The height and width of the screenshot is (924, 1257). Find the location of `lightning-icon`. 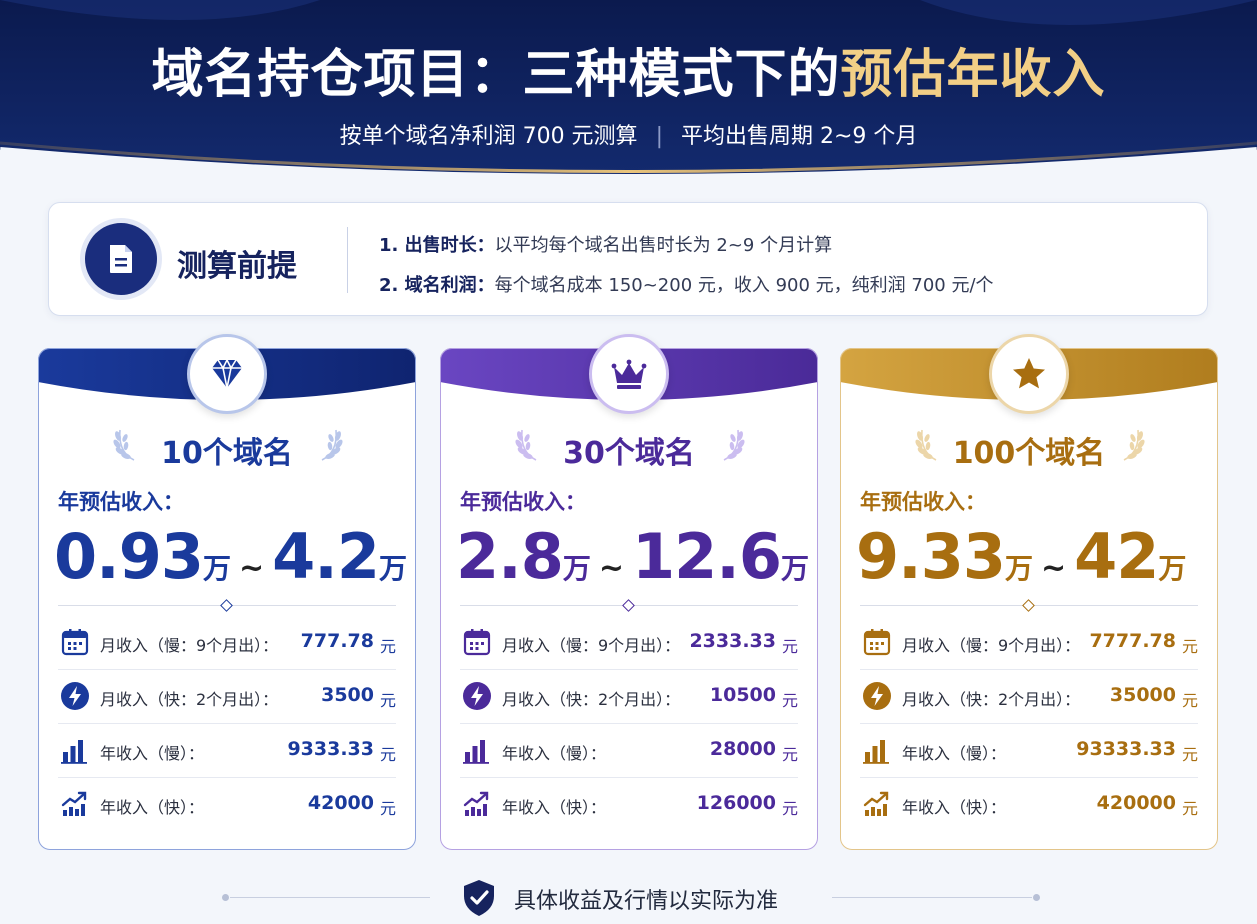

lightning-icon is located at coordinates (477, 696).